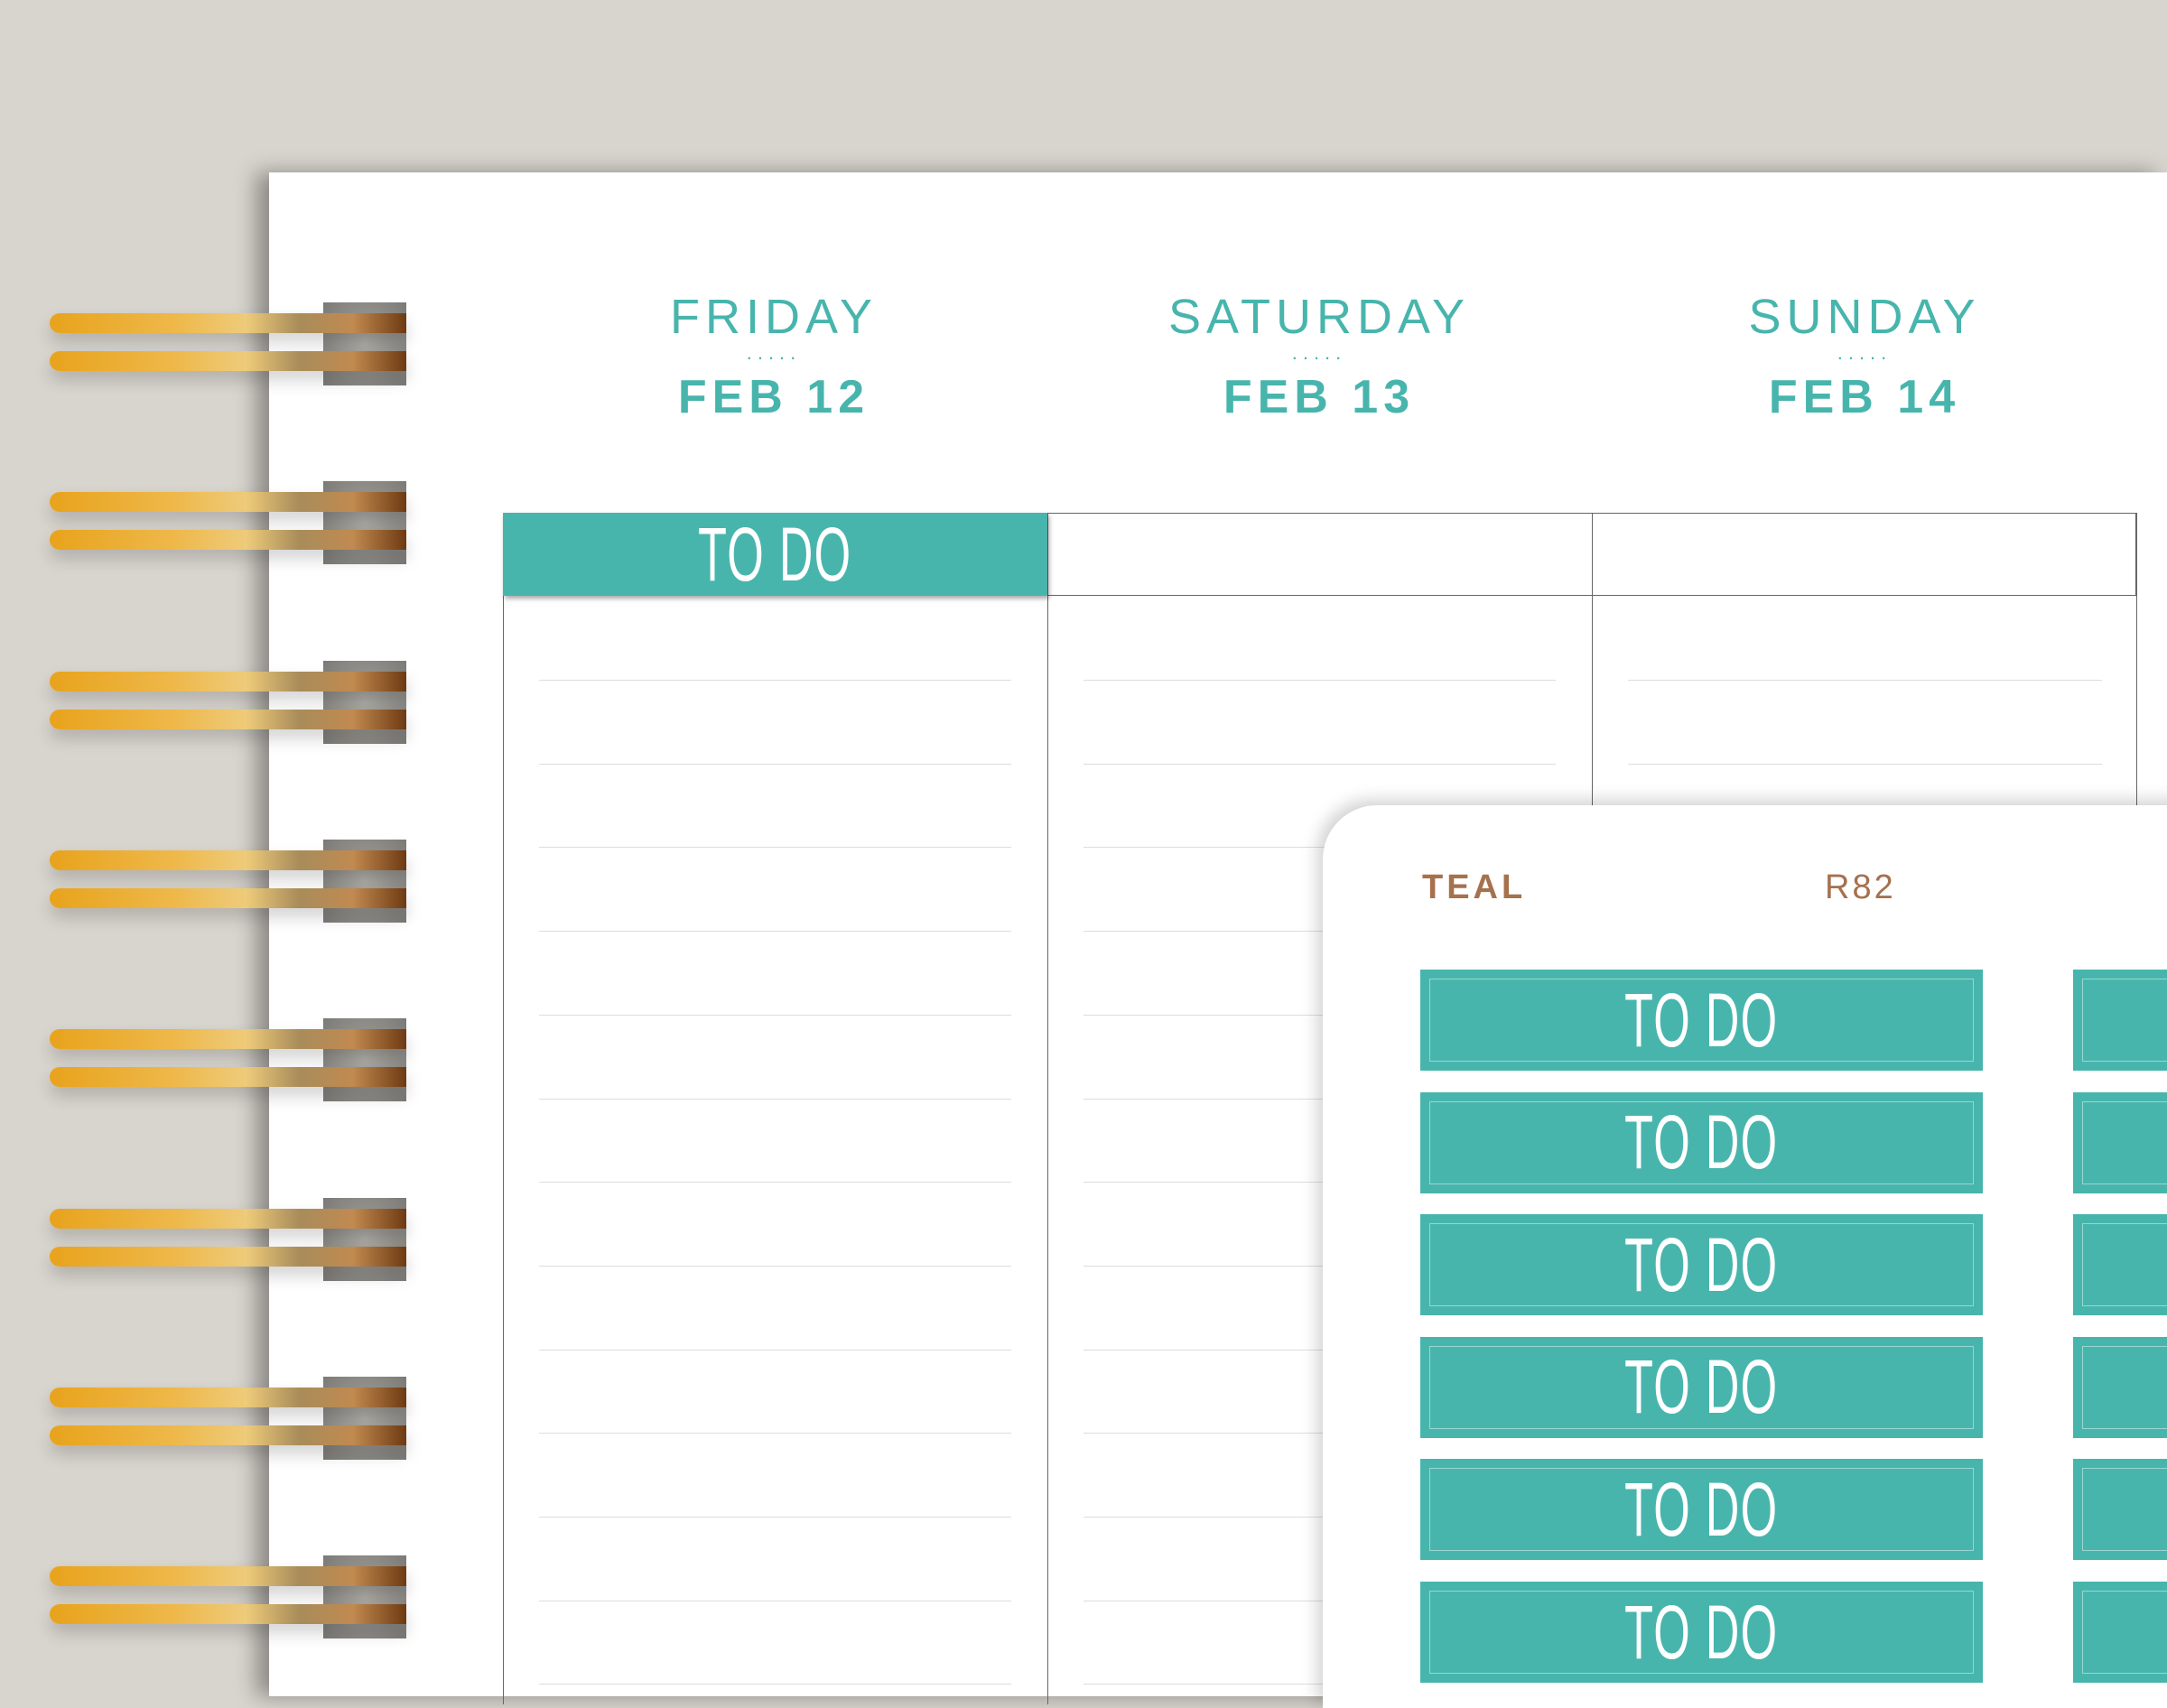  What do you see at coordinates (1319, 554) in the screenshot?
I see `header-row` at bounding box center [1319, 554].